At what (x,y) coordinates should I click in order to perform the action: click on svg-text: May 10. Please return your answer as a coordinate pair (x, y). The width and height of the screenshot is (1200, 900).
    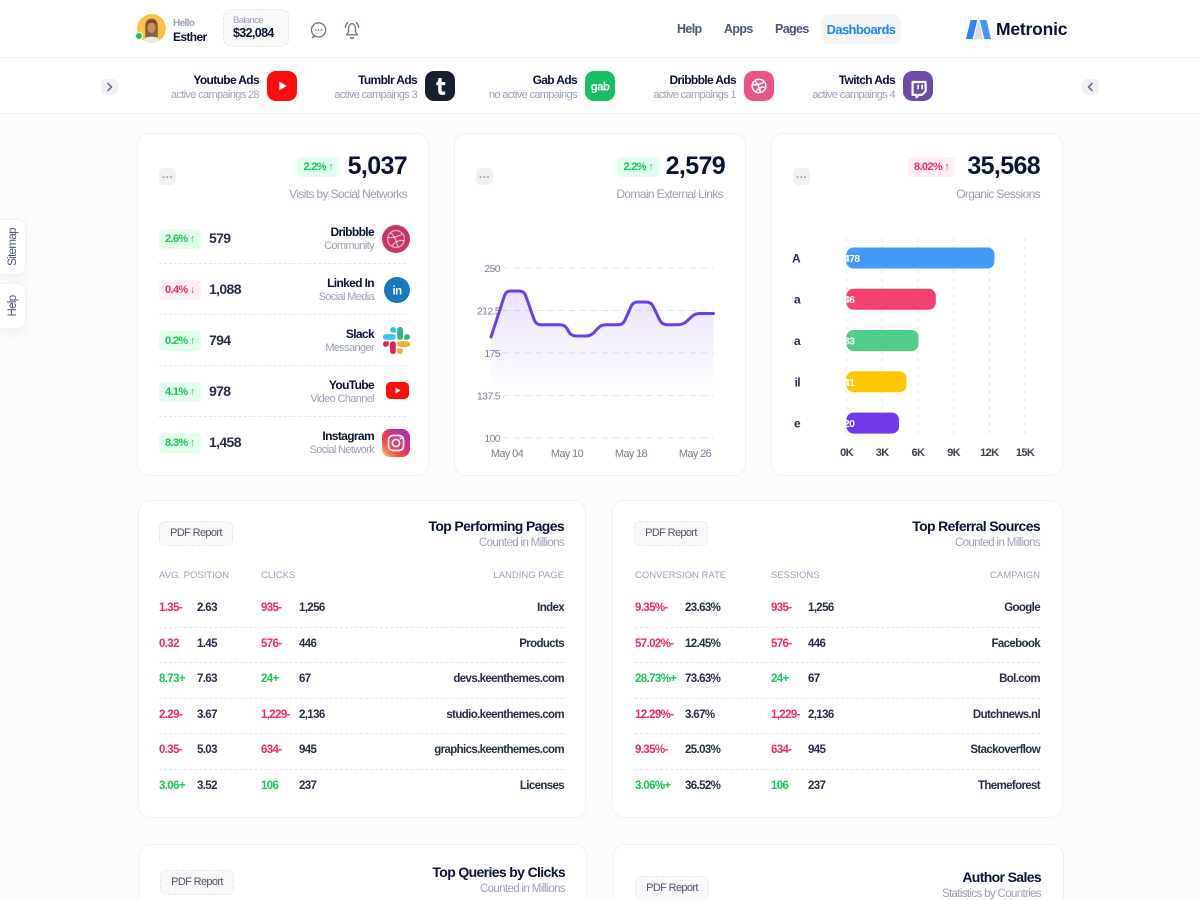
    Looking at the image, I should click on (567, 454).